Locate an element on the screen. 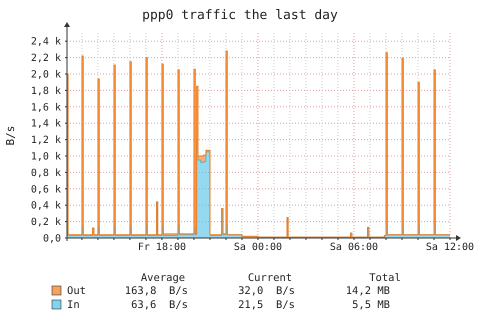 The image size is (480, 320). y-tick-label: 1,2 k is located at coordinates (45, 140).